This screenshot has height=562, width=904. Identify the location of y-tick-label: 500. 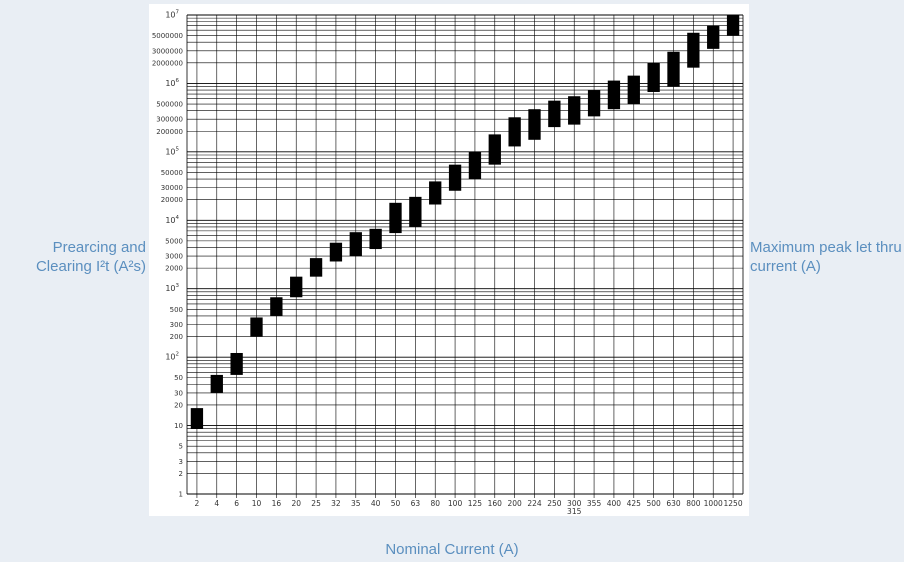
(176, 310).